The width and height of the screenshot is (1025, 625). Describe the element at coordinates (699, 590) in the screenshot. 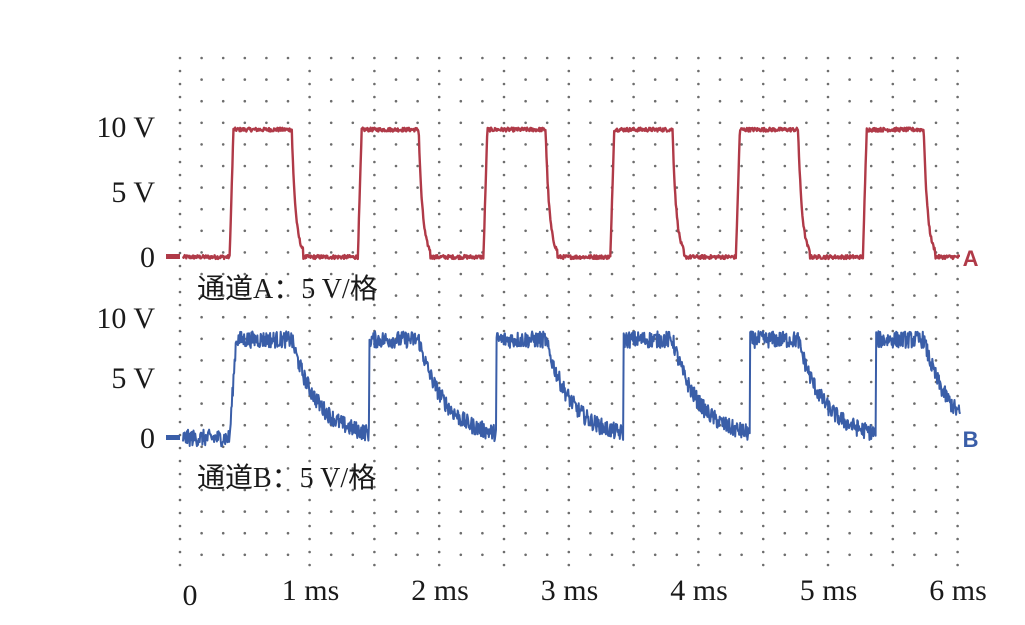

I see `x-tick-label: 4 ms` at that location.